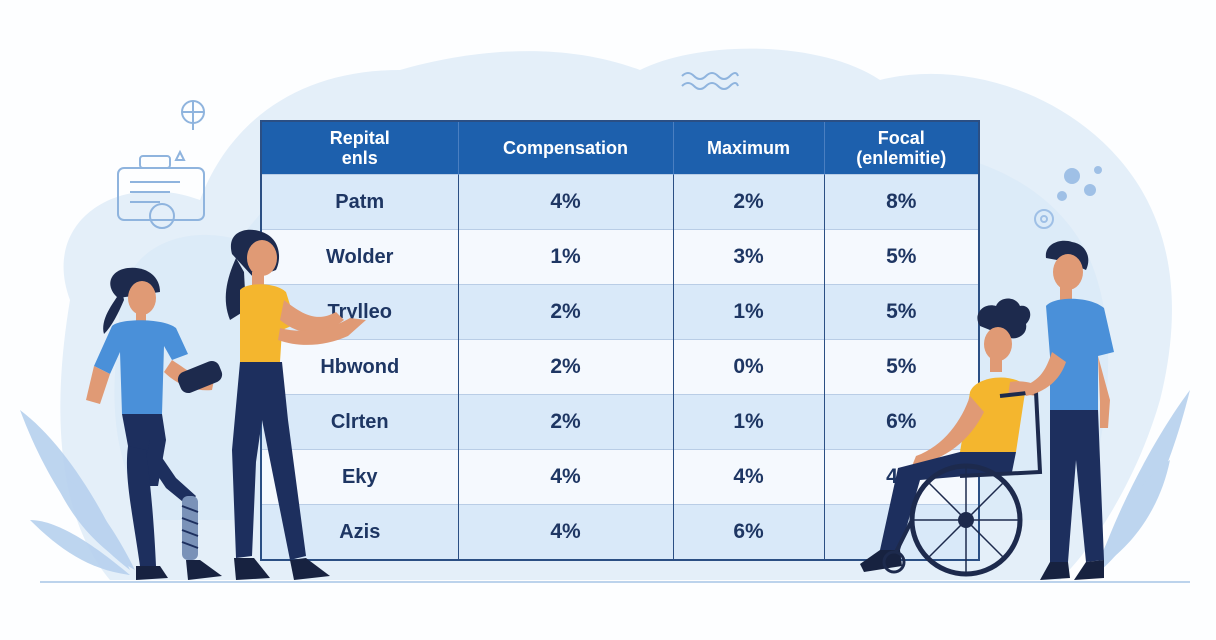 Image resolution: width=1216 pixels, height=640 pixels. Describe the element at coordinates (360, 257) in the screenshot. I see `table-cell: Wolder` at that location.